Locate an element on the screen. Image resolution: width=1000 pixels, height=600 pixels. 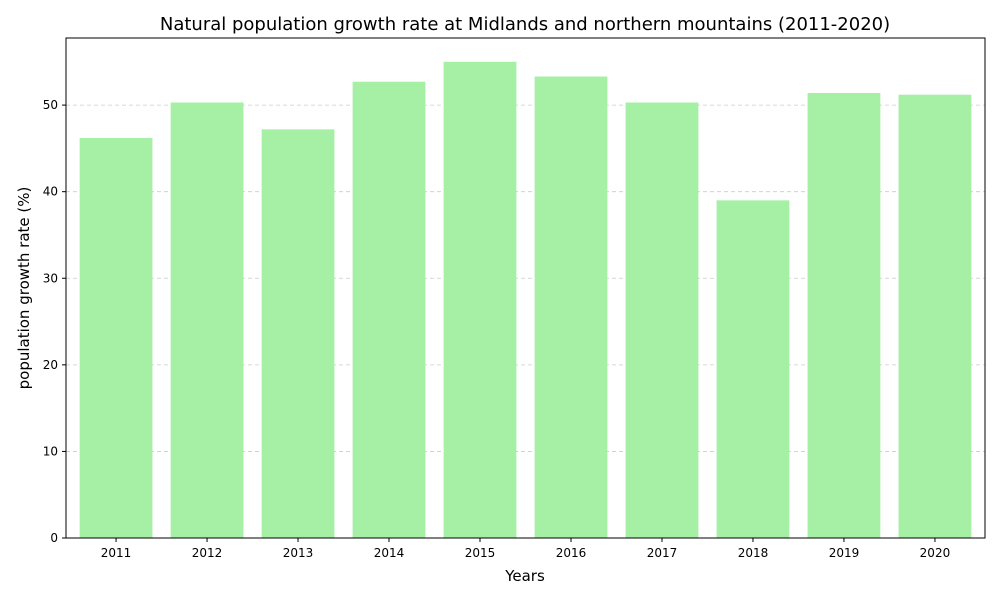
y-tick-label: 50 is located at coordinates (50, 105).